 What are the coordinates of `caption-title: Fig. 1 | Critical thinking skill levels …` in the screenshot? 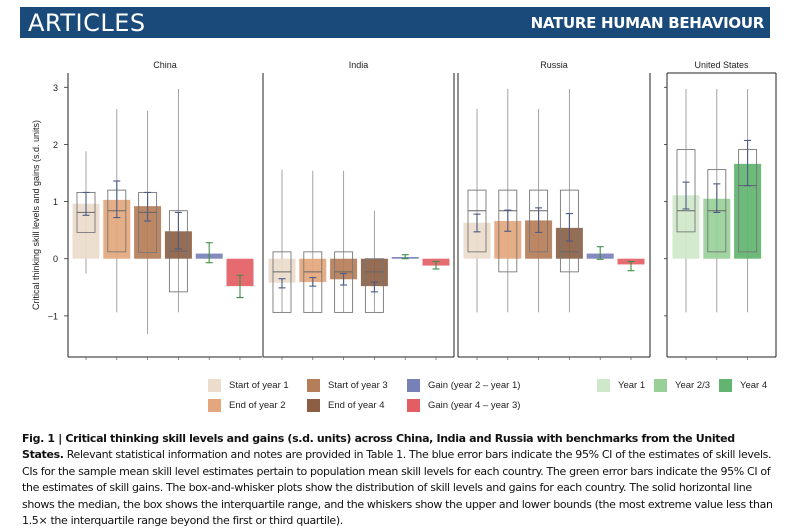 It's located at (378, 447).